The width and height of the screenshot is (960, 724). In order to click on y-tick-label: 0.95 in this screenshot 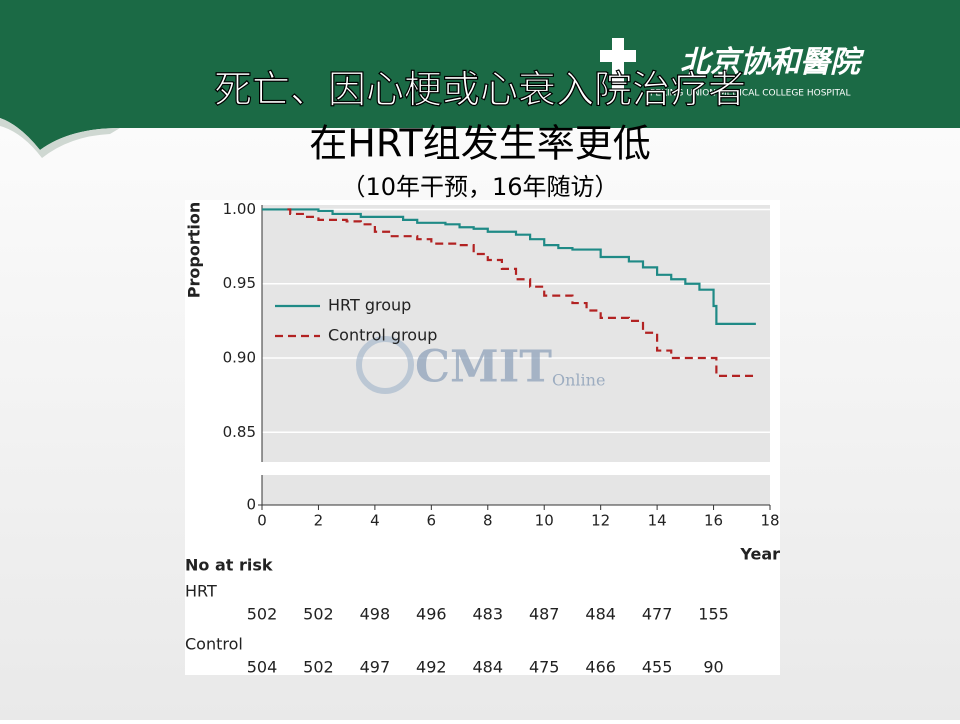, I will do `click(239, 283)`.